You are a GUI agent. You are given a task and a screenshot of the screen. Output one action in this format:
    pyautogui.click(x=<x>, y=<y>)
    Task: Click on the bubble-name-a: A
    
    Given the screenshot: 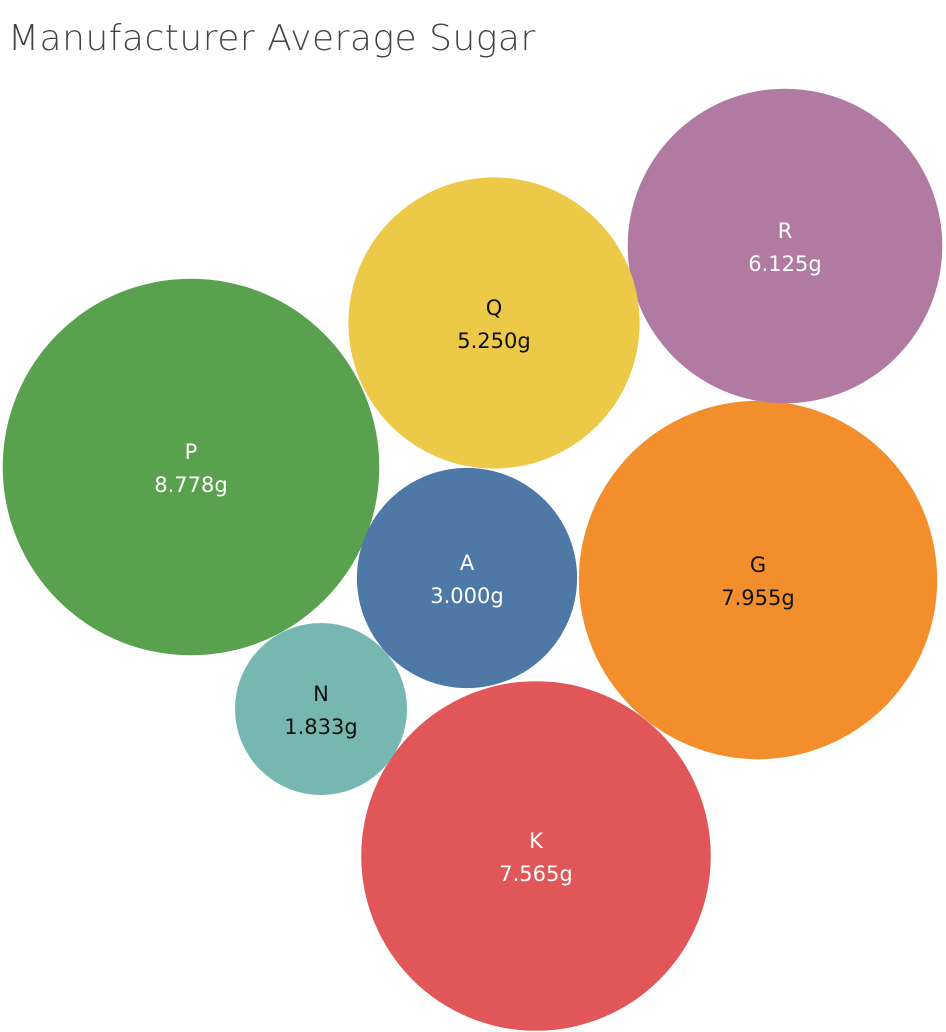 What is the action you would take?
    pyautogui.click(x=467, y=563)
    